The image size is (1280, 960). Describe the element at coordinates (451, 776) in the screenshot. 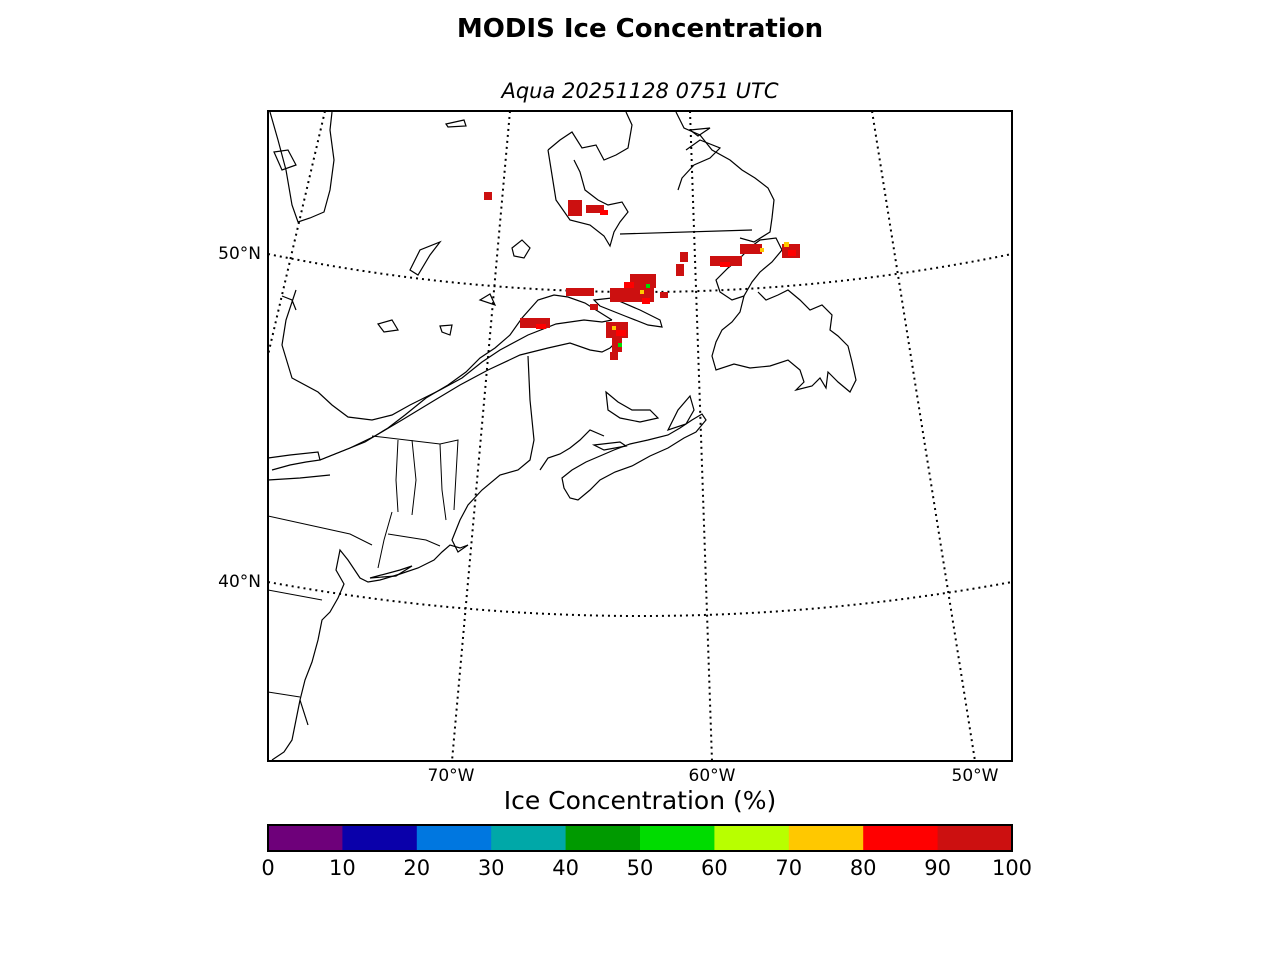

I see `lon-label: 70°W` at that location.